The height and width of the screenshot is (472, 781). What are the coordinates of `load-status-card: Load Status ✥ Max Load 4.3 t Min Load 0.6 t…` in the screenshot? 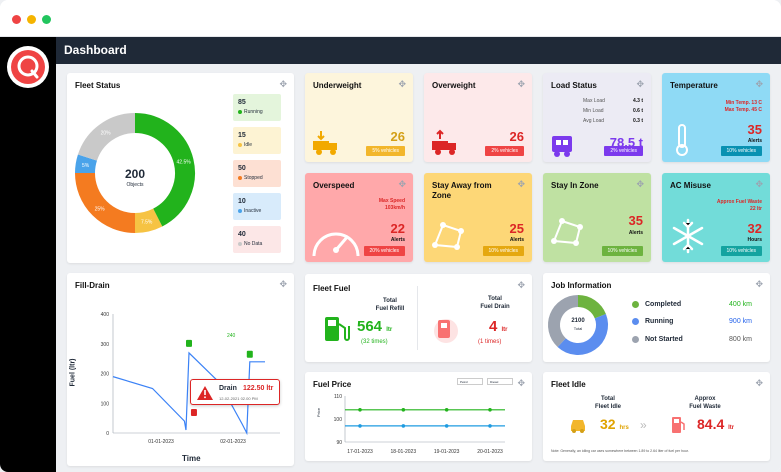 It's located at (597, 117).